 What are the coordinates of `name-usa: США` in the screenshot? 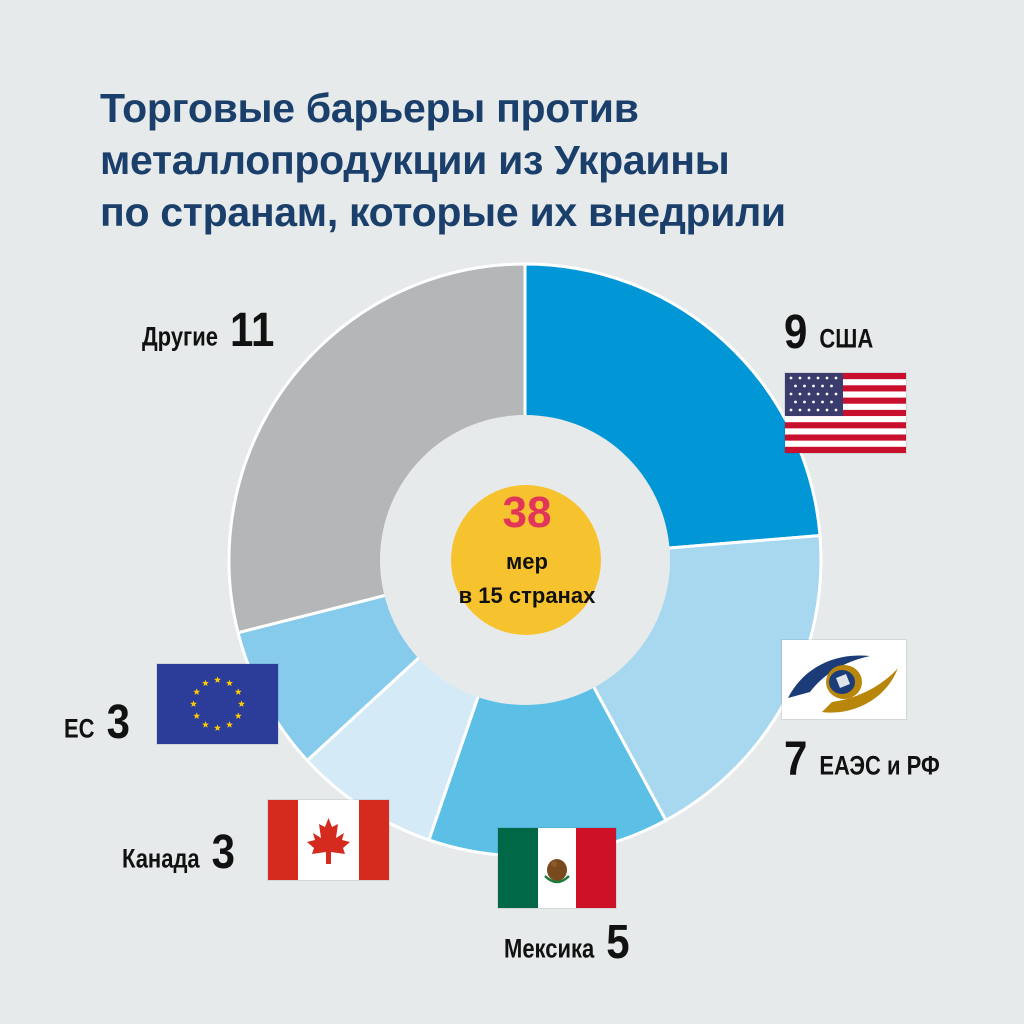 It's located at (846, 338).